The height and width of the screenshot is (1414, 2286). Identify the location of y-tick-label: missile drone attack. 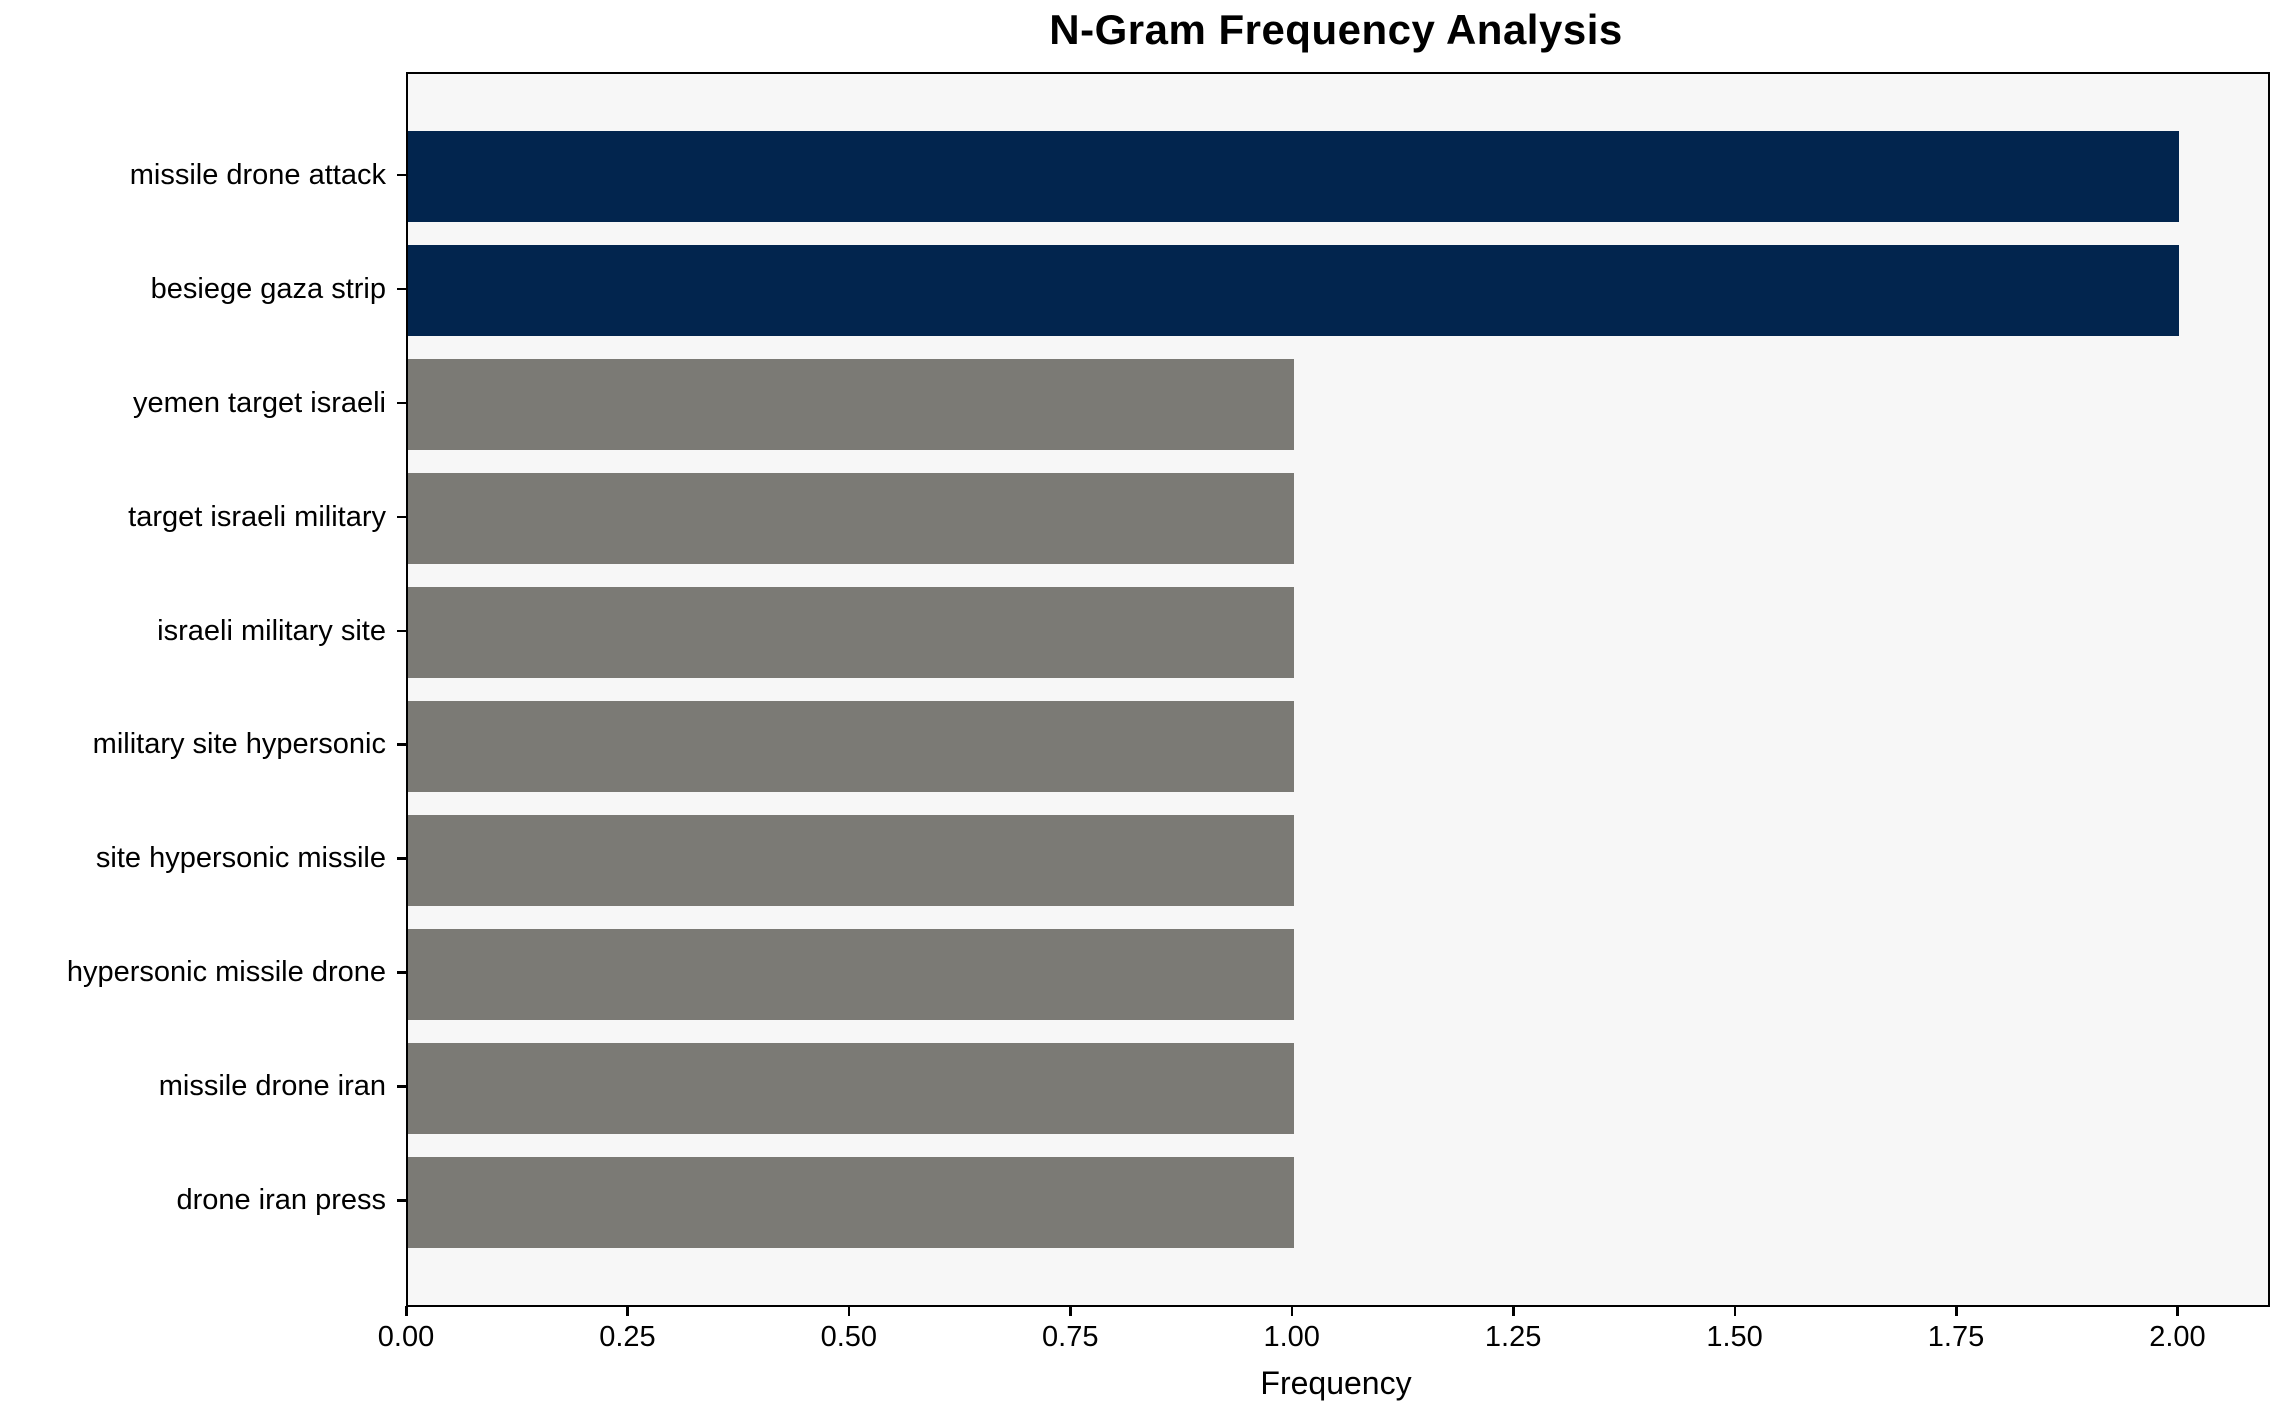
(257, 174).